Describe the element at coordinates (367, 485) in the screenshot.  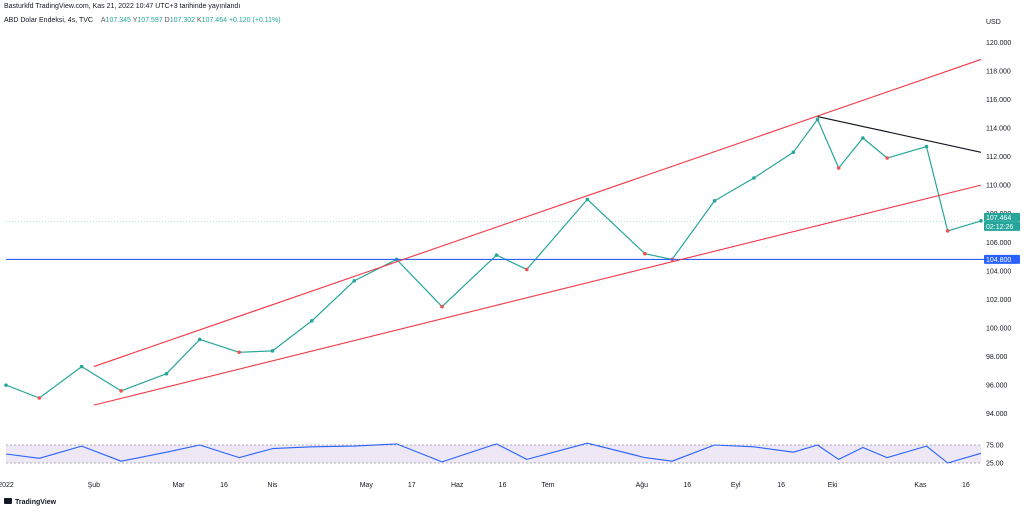
I see `time-label-5: May` at that location.